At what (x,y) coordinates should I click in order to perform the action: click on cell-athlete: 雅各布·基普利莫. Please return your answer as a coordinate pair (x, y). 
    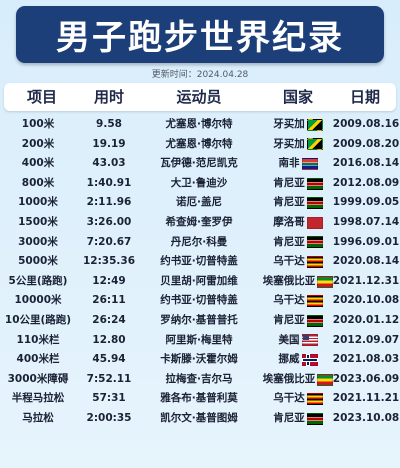
    Looking at the image, I should click on (199, 398).